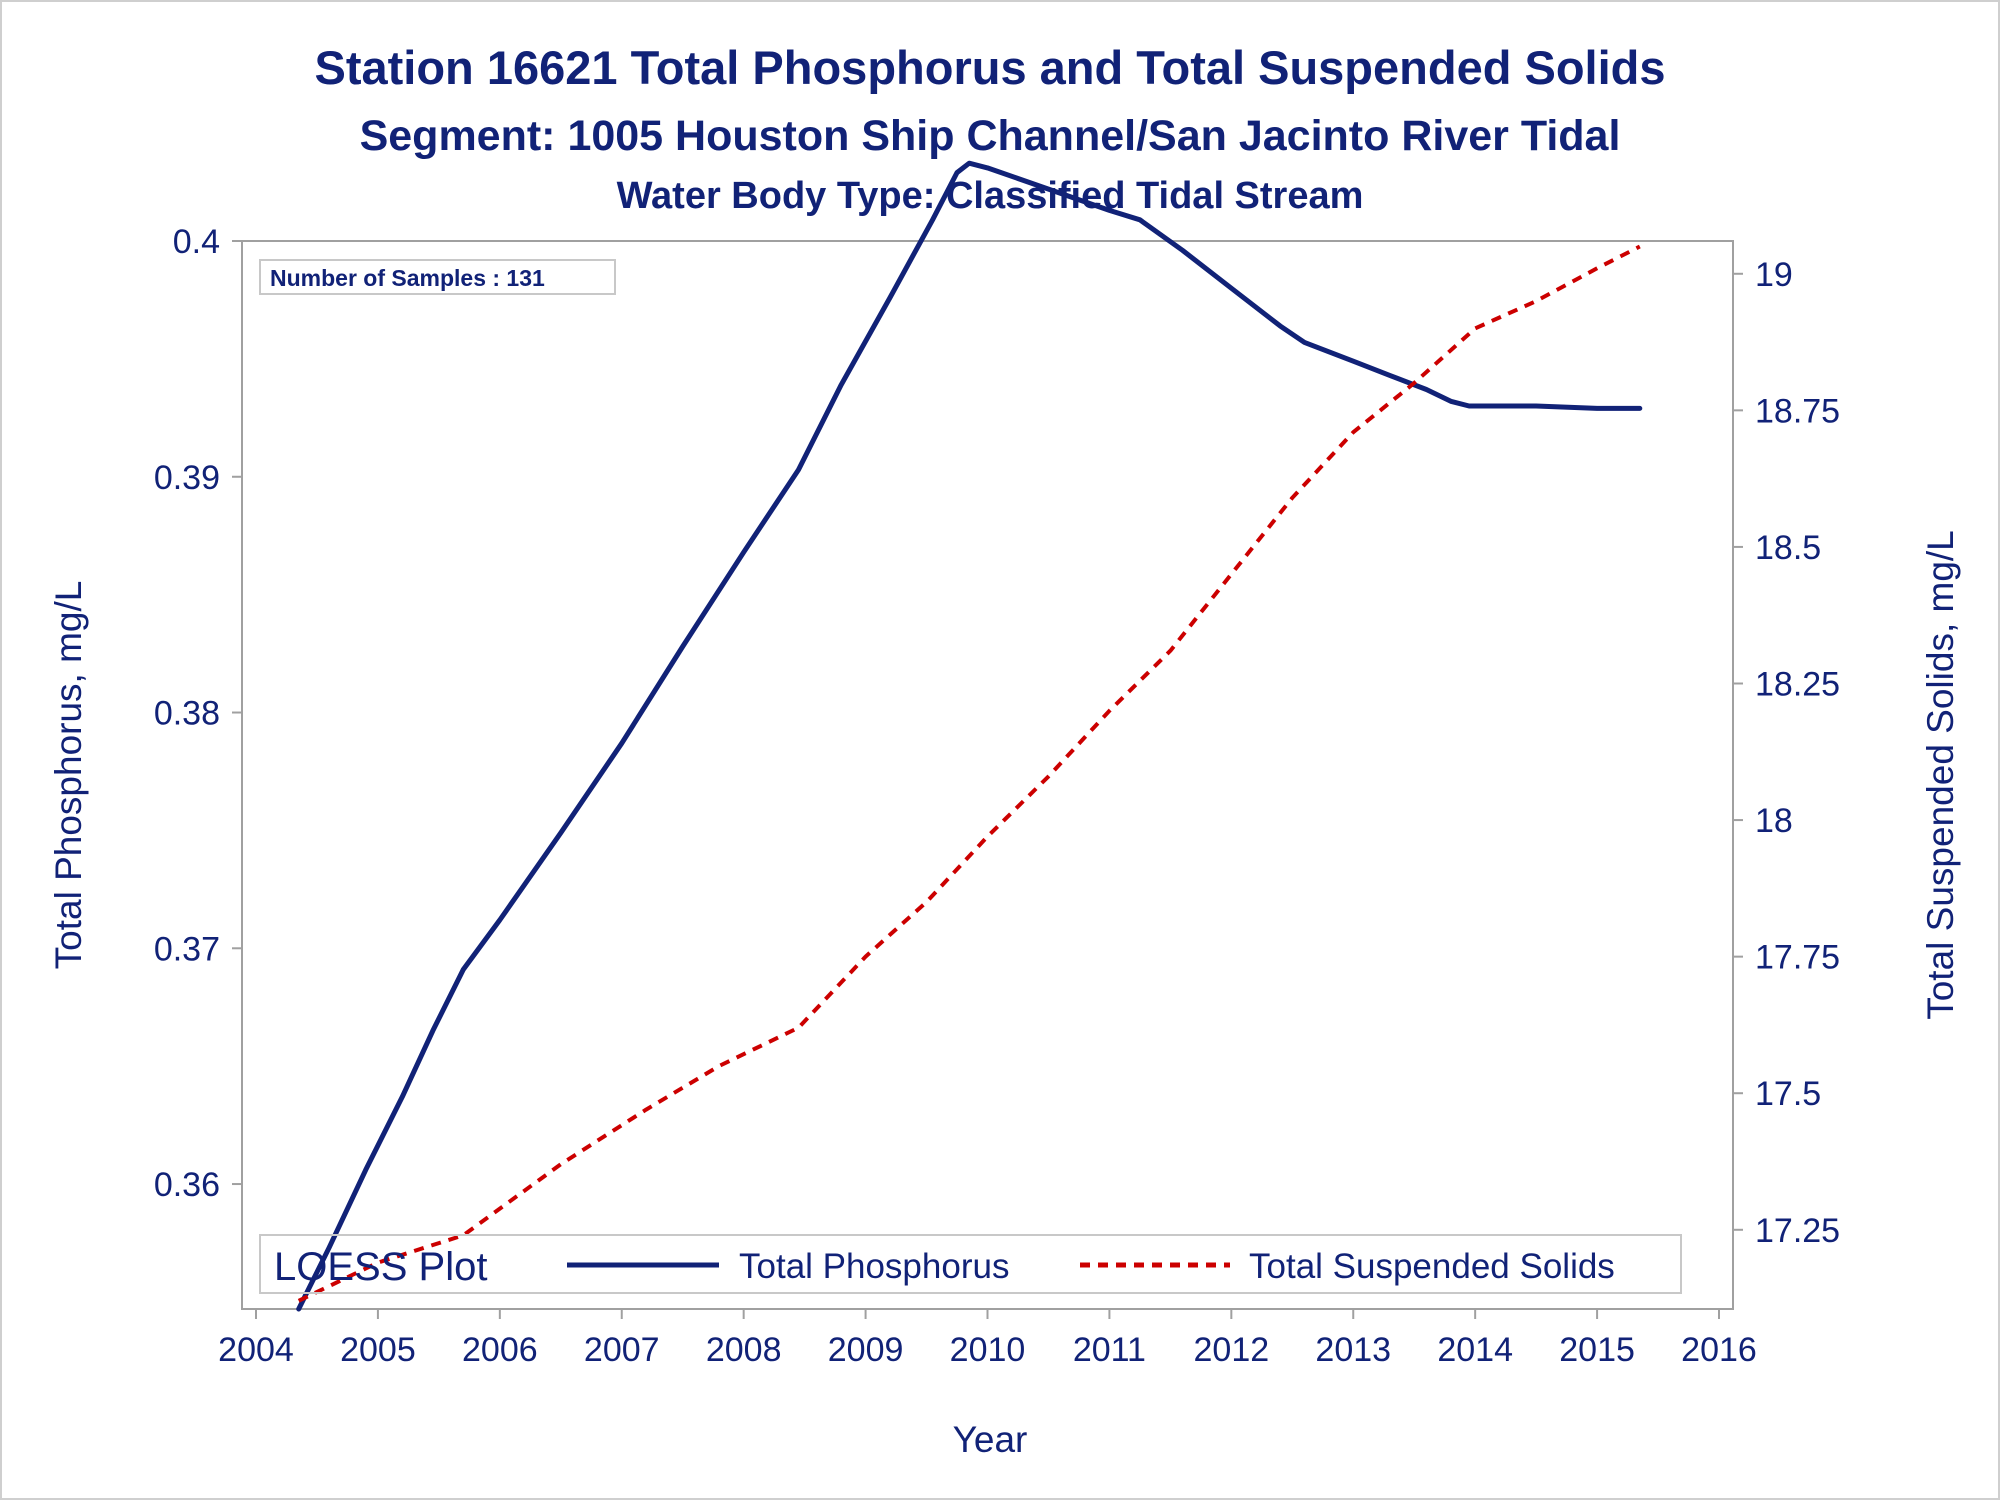 The width and height of the screenshot is (2000, 1500). I want to click on sample-count-inset: Number of Samples : 131, so click(437, 277).